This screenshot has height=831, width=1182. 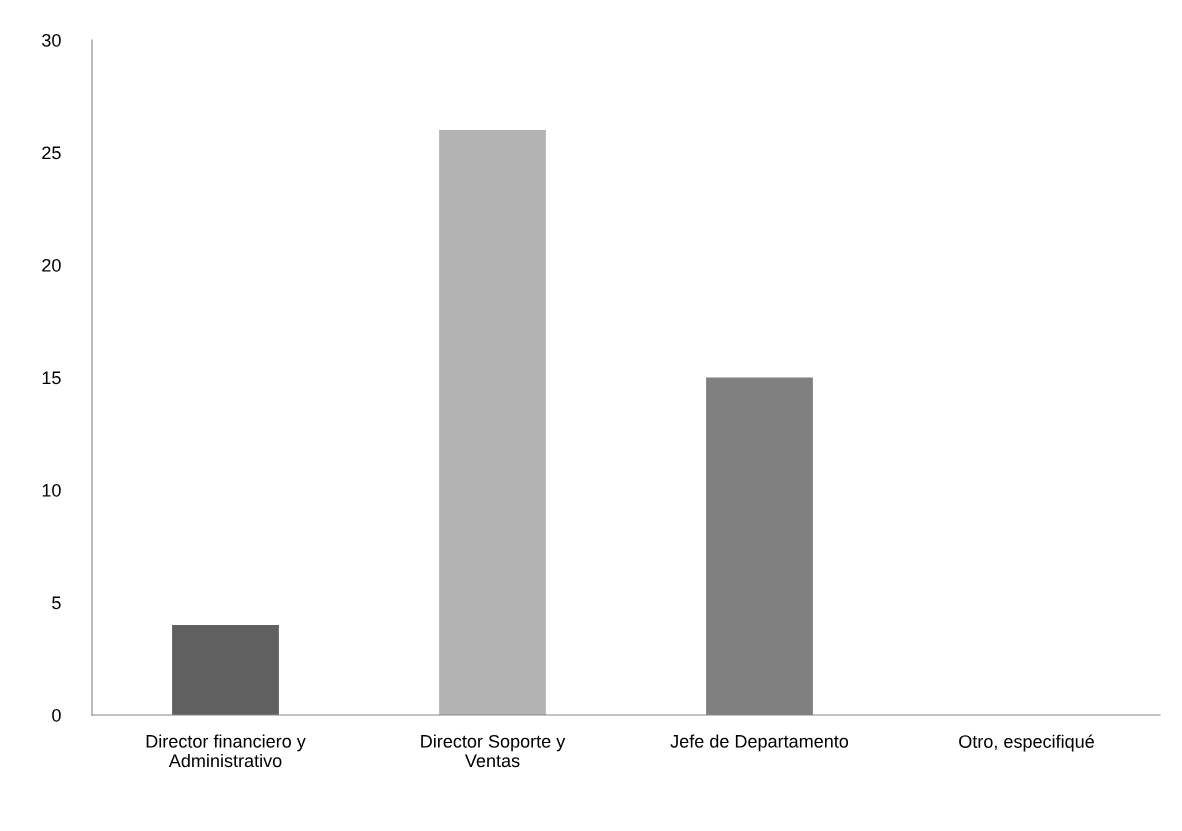 What do you see at coordinates (56, 715) in the screenshot?
I see `y-tick-label: 0` at bounding box center [56, 715].